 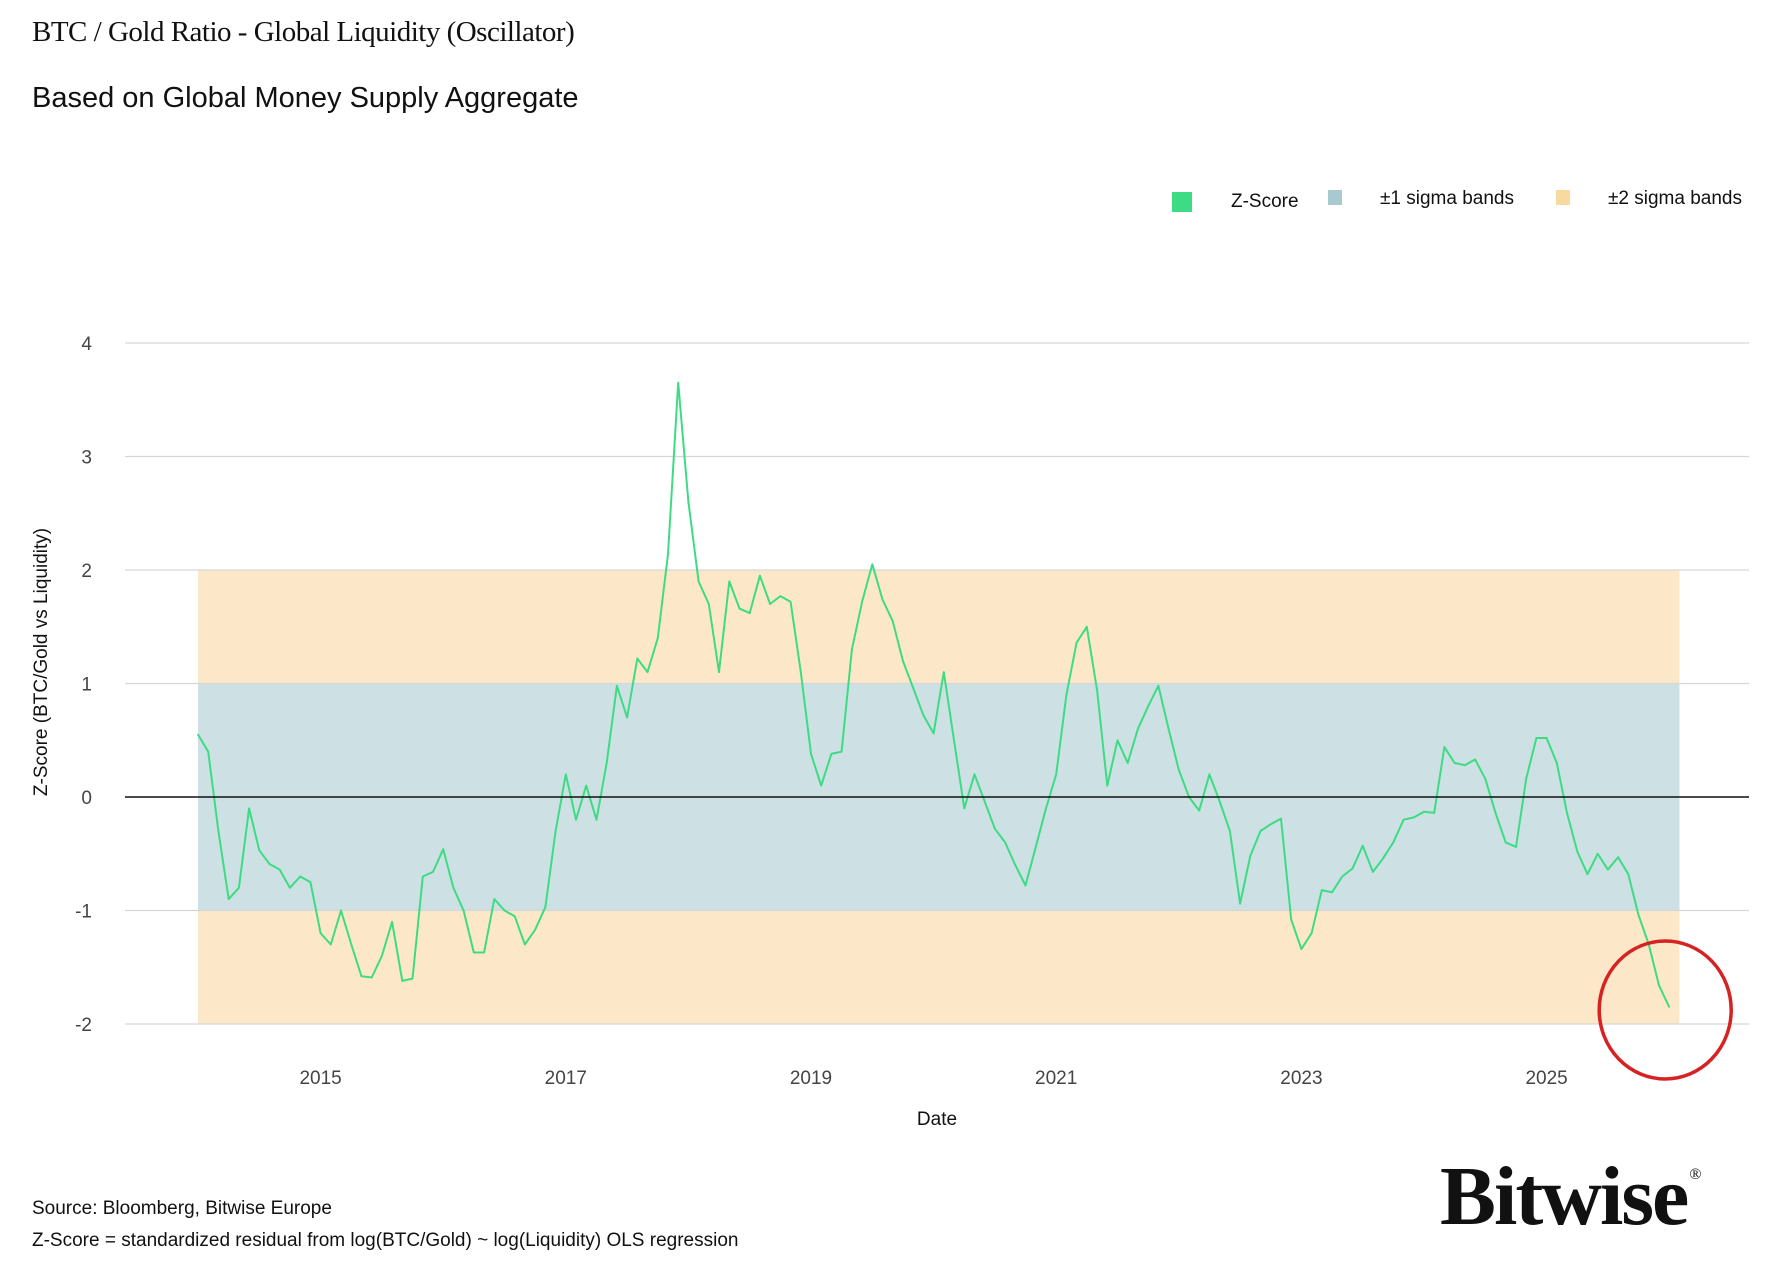 I want to click on legend-swatch-zscore, so click(x=1182, y=202).